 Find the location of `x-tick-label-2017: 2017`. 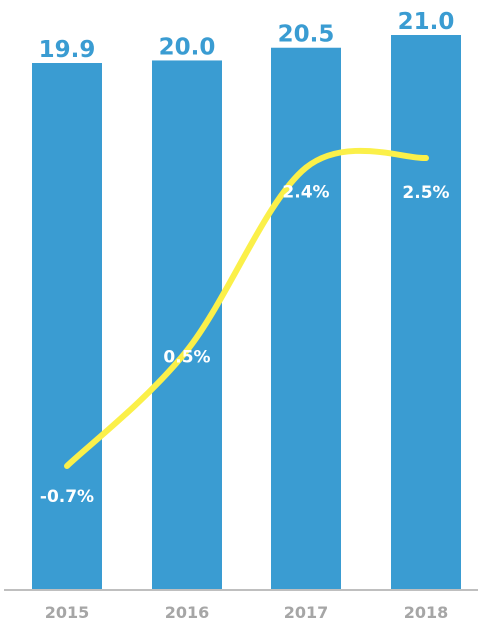

x-tick-label-2017: 2017 is located at coordinates (306, 612).